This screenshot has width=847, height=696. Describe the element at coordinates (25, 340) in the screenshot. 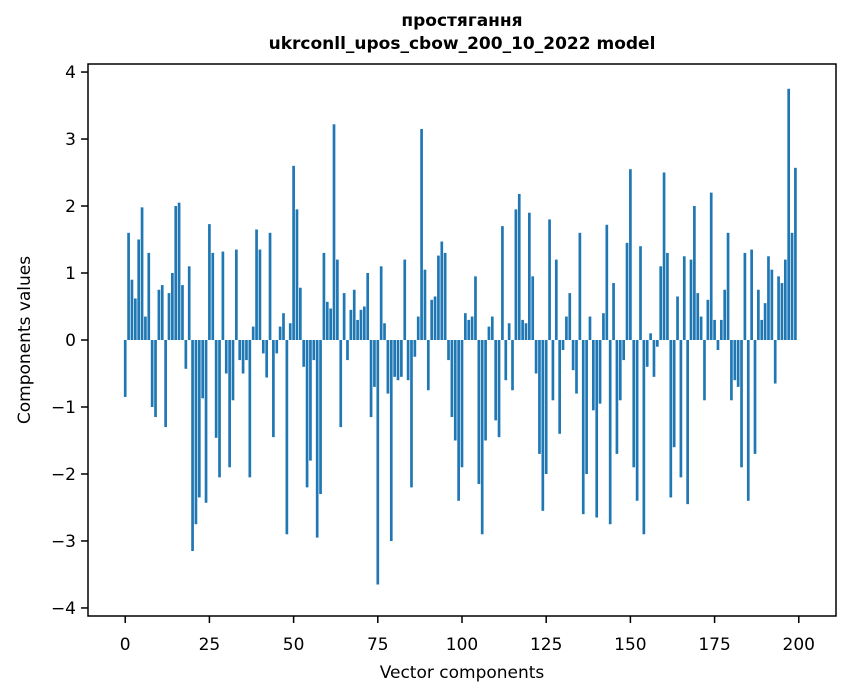

I see `y-axis-label: Components values` at that location.